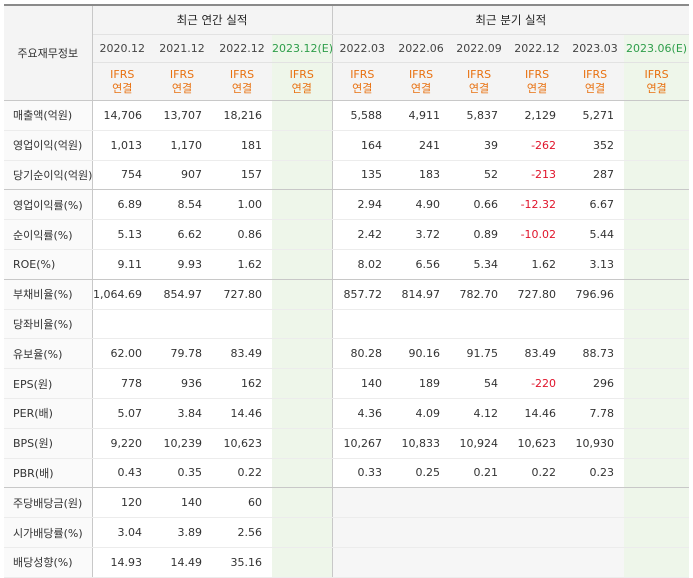  I want to click on annual-value-cell: 727.80, so click(242, 294).